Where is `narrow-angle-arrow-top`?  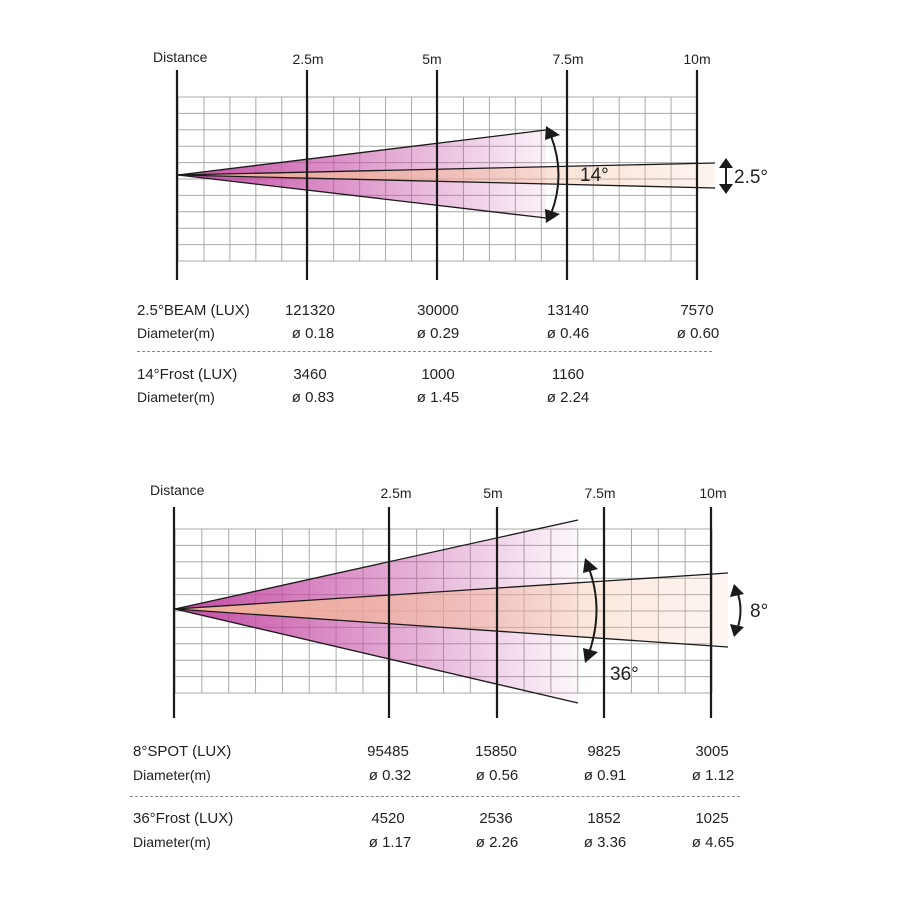
narrow-angle-arrow-top is located at coordinates (726, 176).